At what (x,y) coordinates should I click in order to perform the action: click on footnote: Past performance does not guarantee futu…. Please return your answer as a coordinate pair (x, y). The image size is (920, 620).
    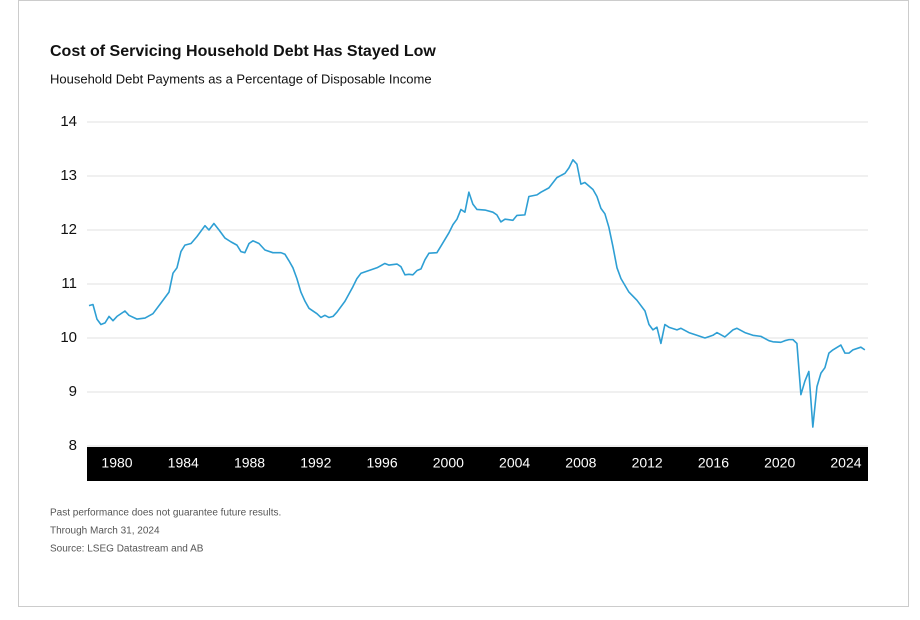
    Looking at the image, I should click on (165, 513).